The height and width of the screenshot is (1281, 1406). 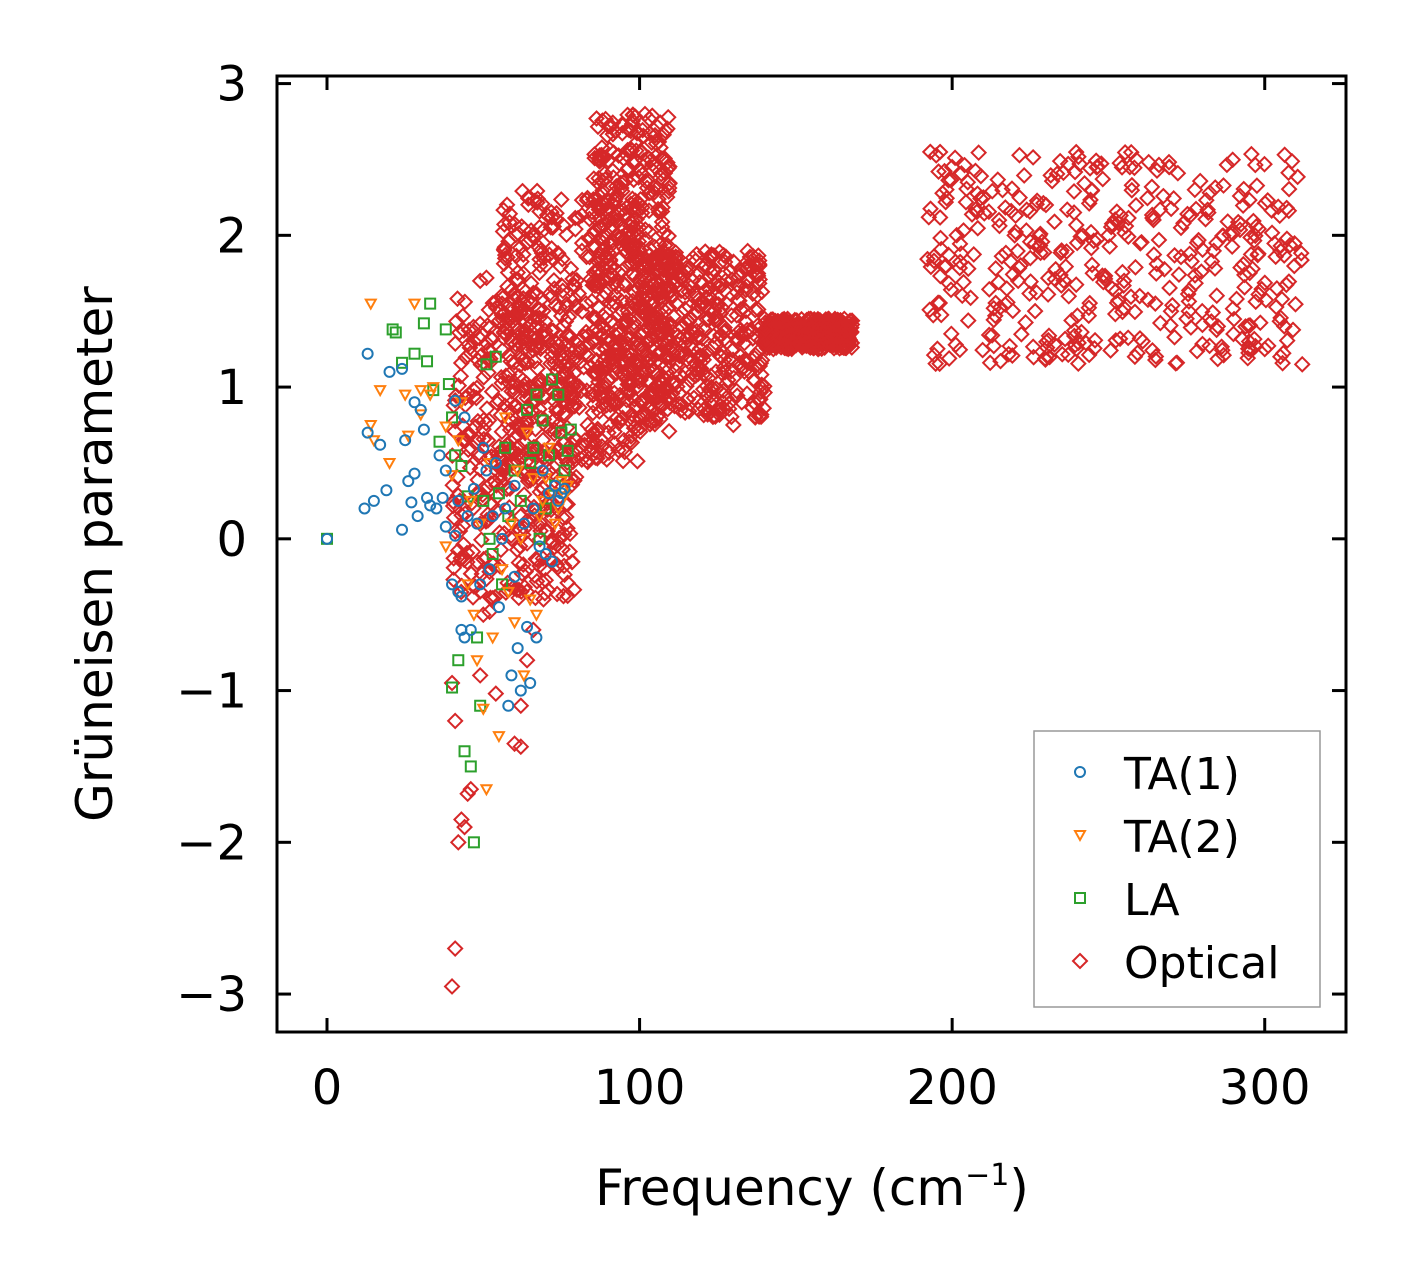 I want to click on legend: TA(1) TA(2) LA Optical, so click(x=1177, y=869).